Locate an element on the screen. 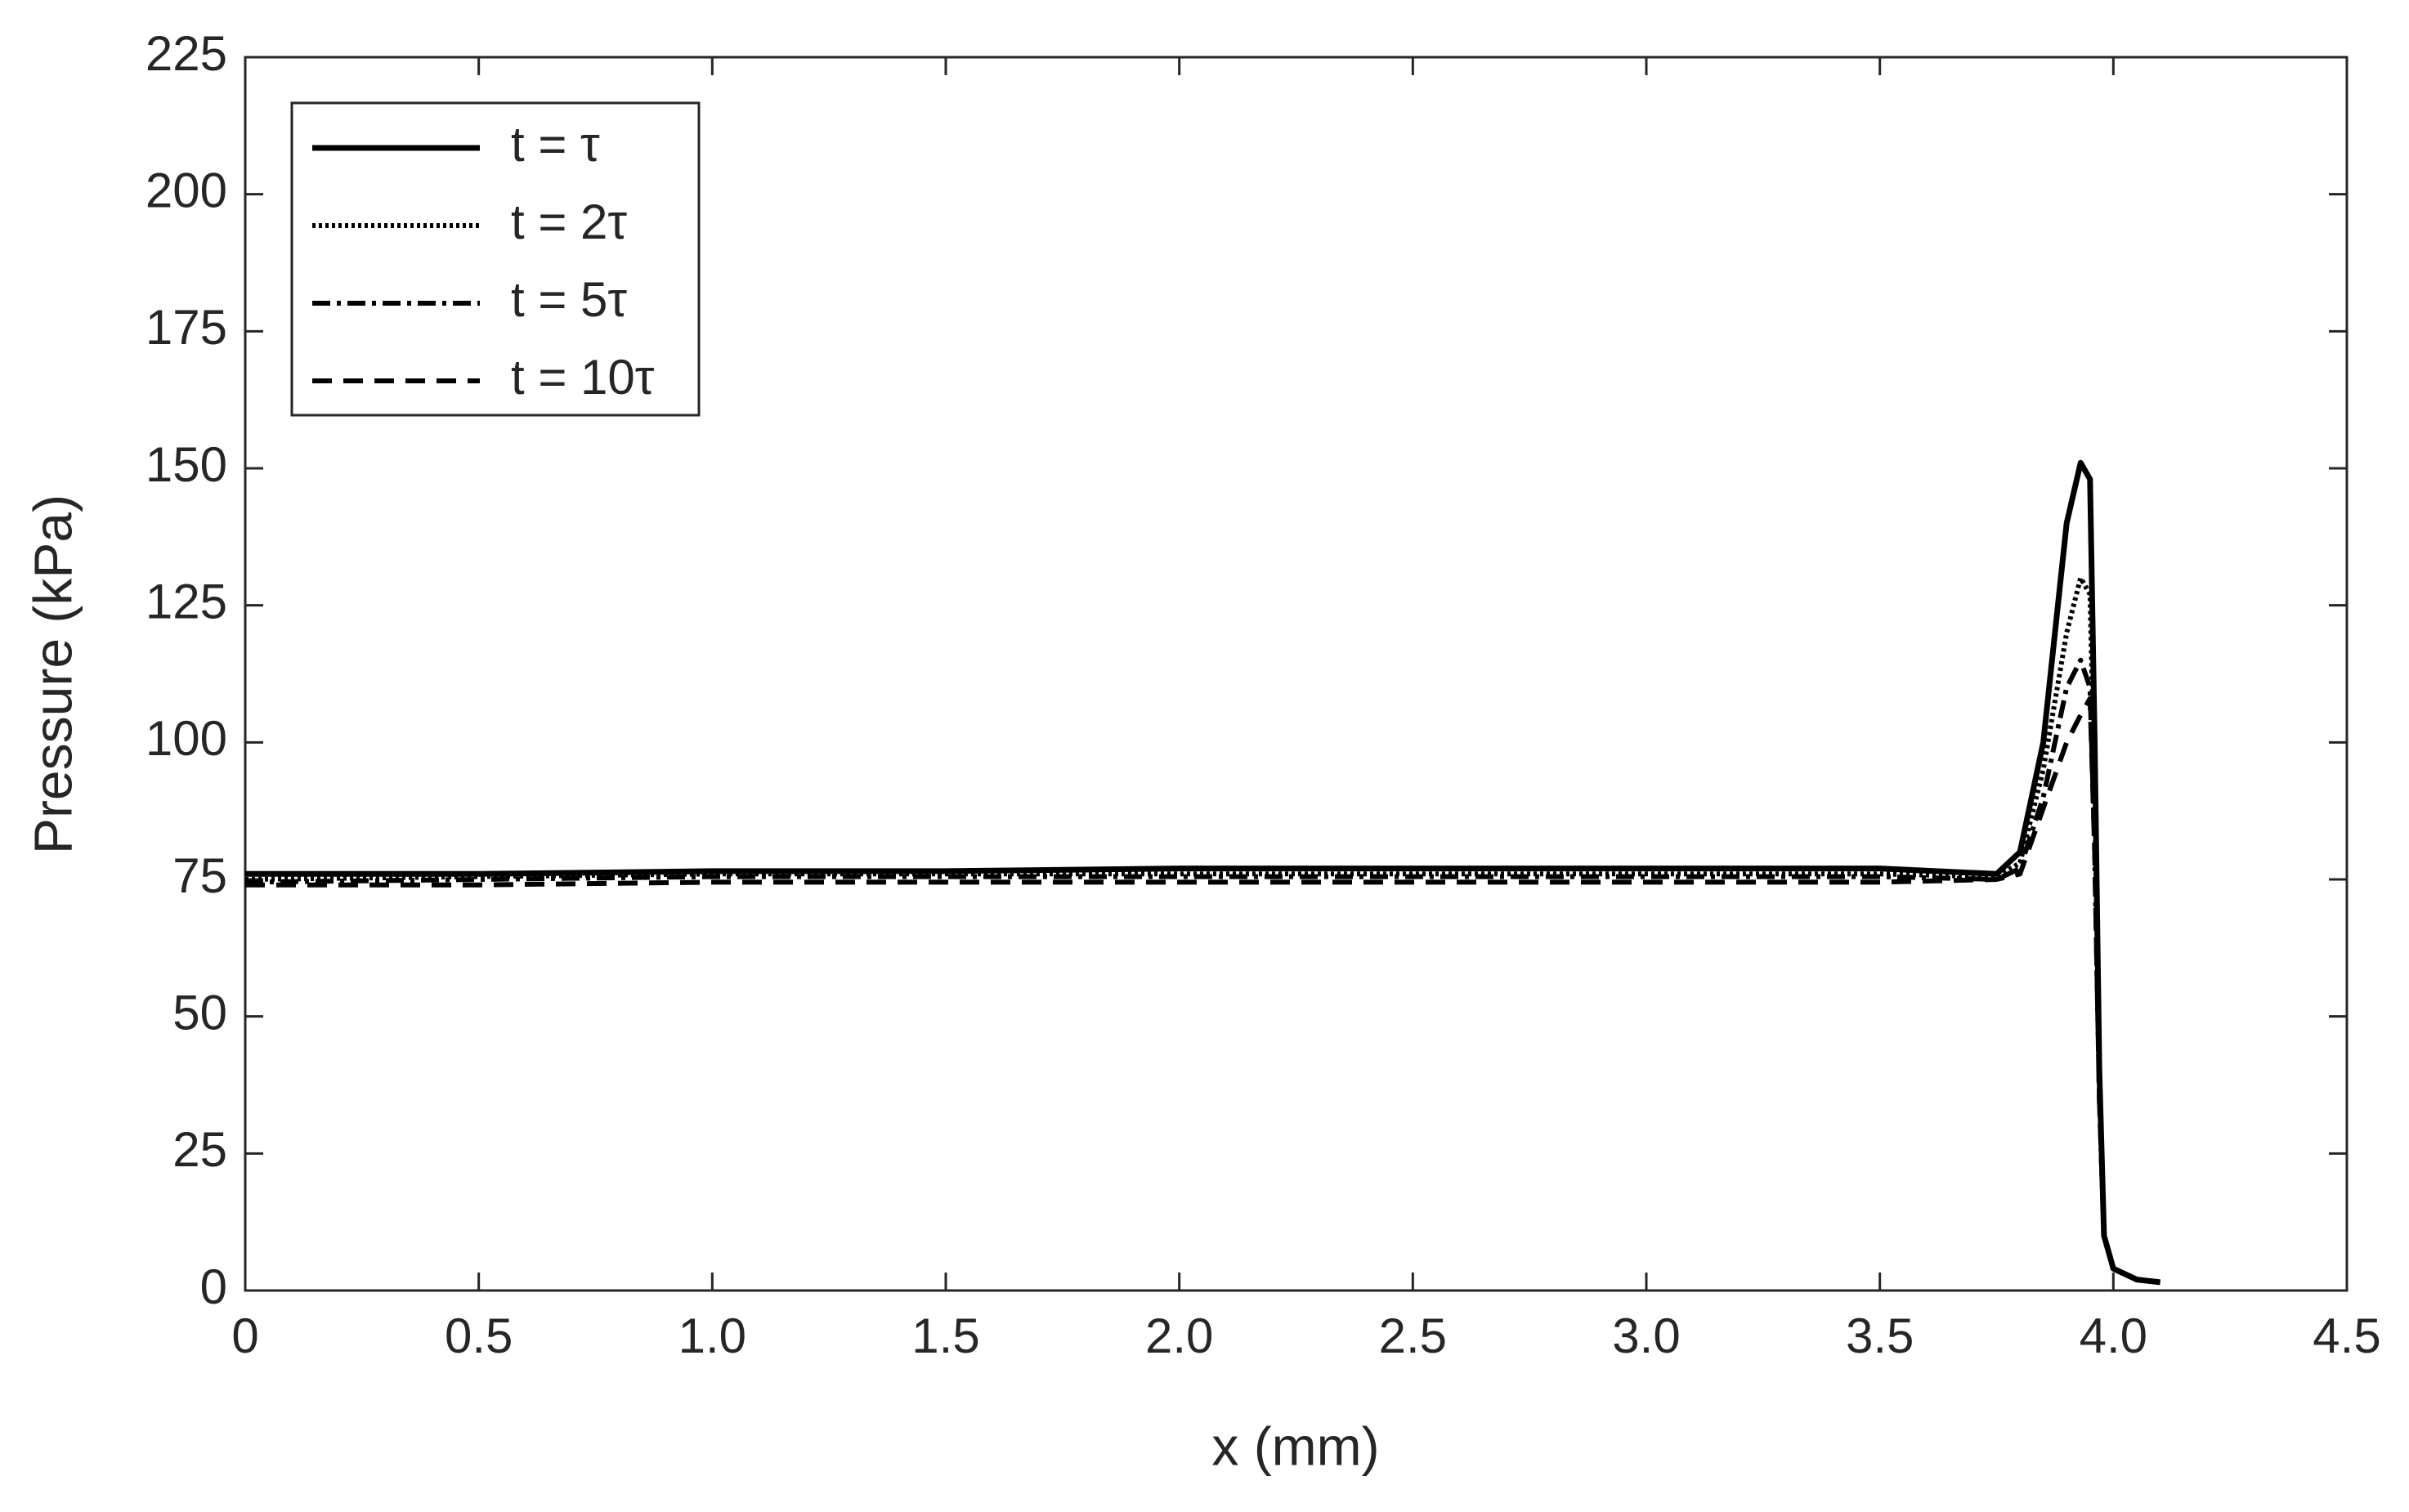  y-tick-label: 175 is located at coordinates (186, 327).